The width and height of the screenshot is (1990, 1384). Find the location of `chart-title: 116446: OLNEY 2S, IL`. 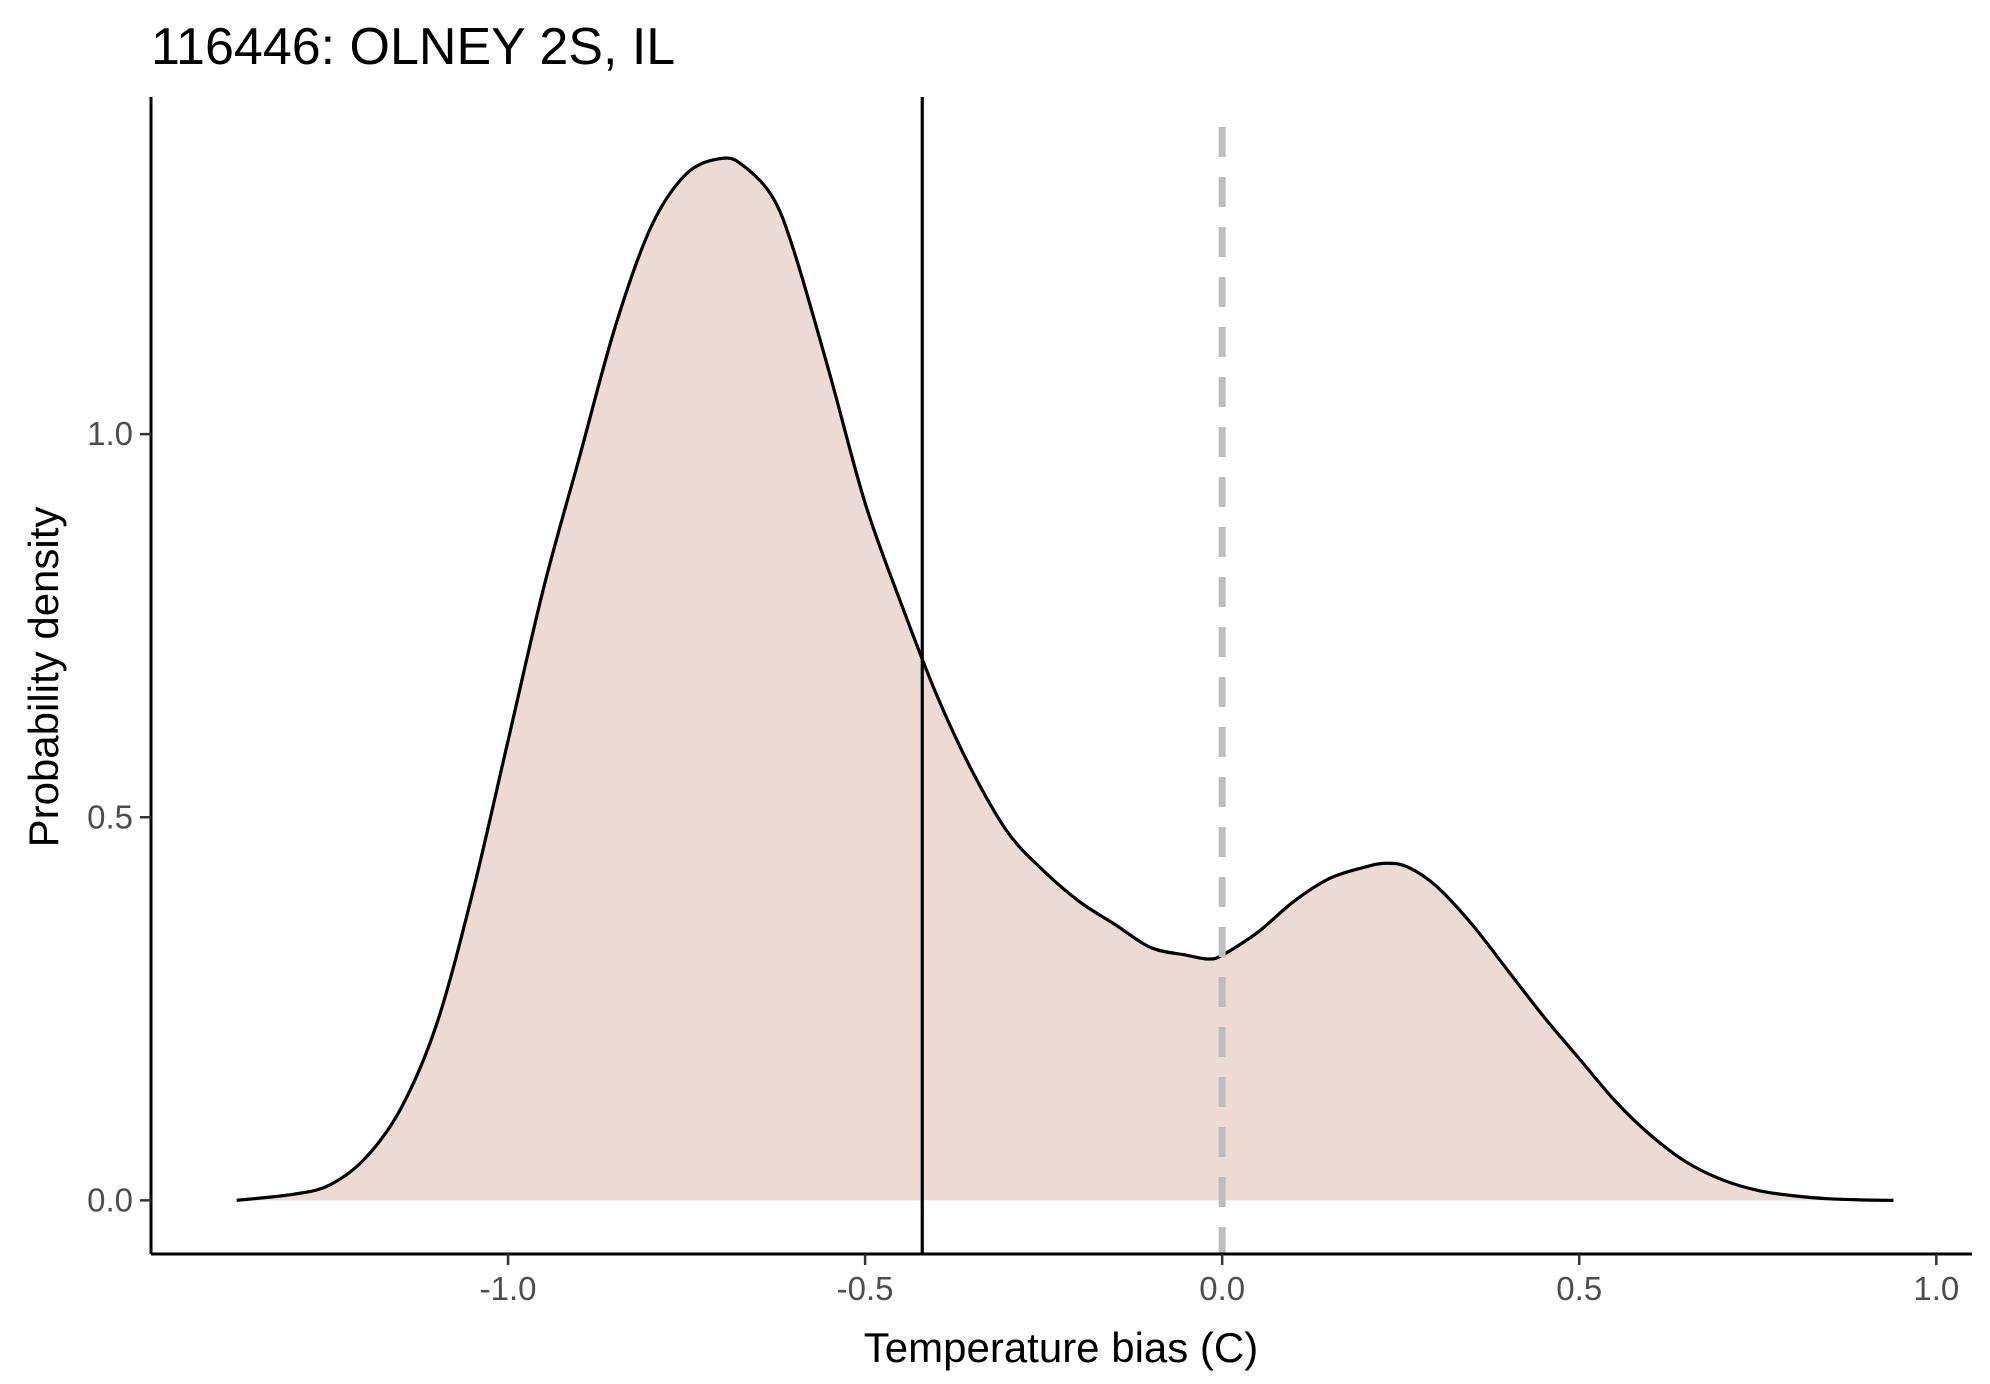

chart-title: 116446: OLNEY 2S, IL is located at coordinates (413, 47).